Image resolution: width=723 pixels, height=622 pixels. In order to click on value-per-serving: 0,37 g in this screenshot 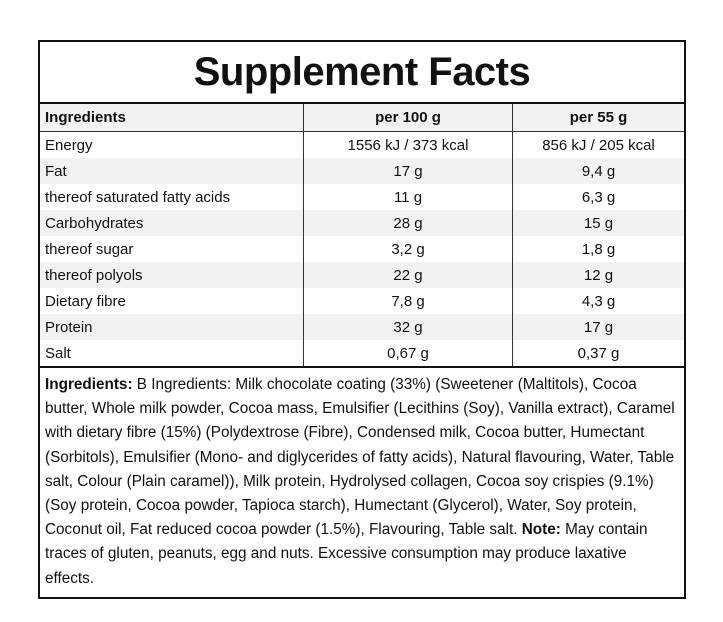, I will do `click(598, 353)`.